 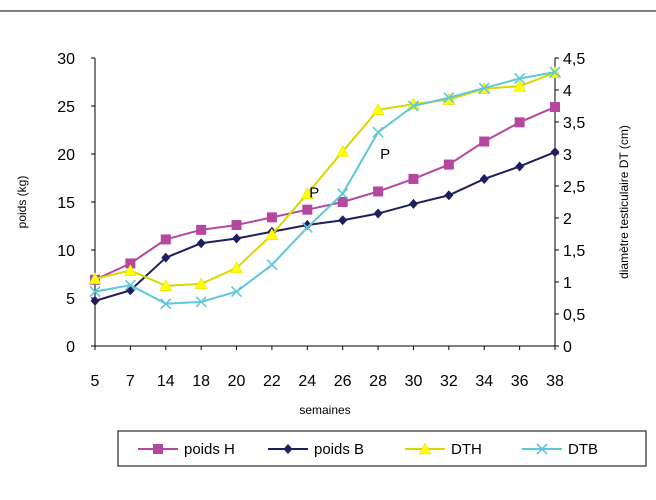 What do you see at coordinates (555, 381) in the screenshot?
I see `x-tick-label: 38` at bounding box center [555, 381].